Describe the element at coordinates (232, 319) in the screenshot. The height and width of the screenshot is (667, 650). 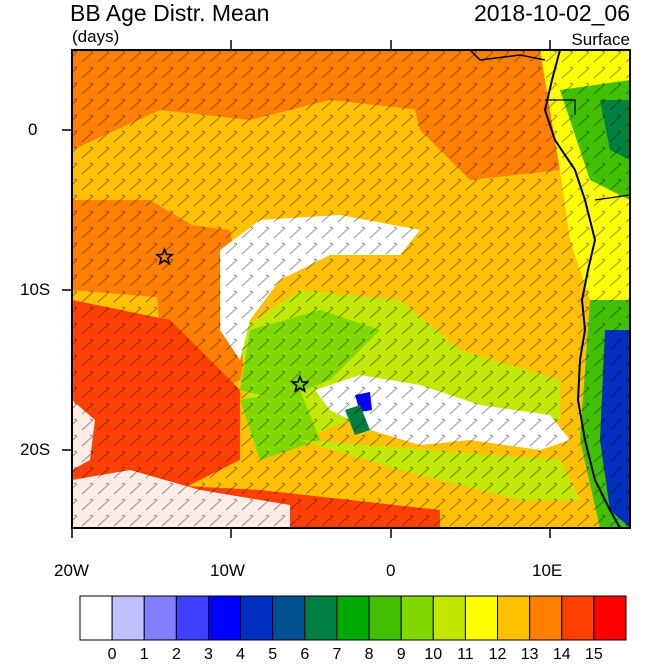
I see `marker-layer` at that location.